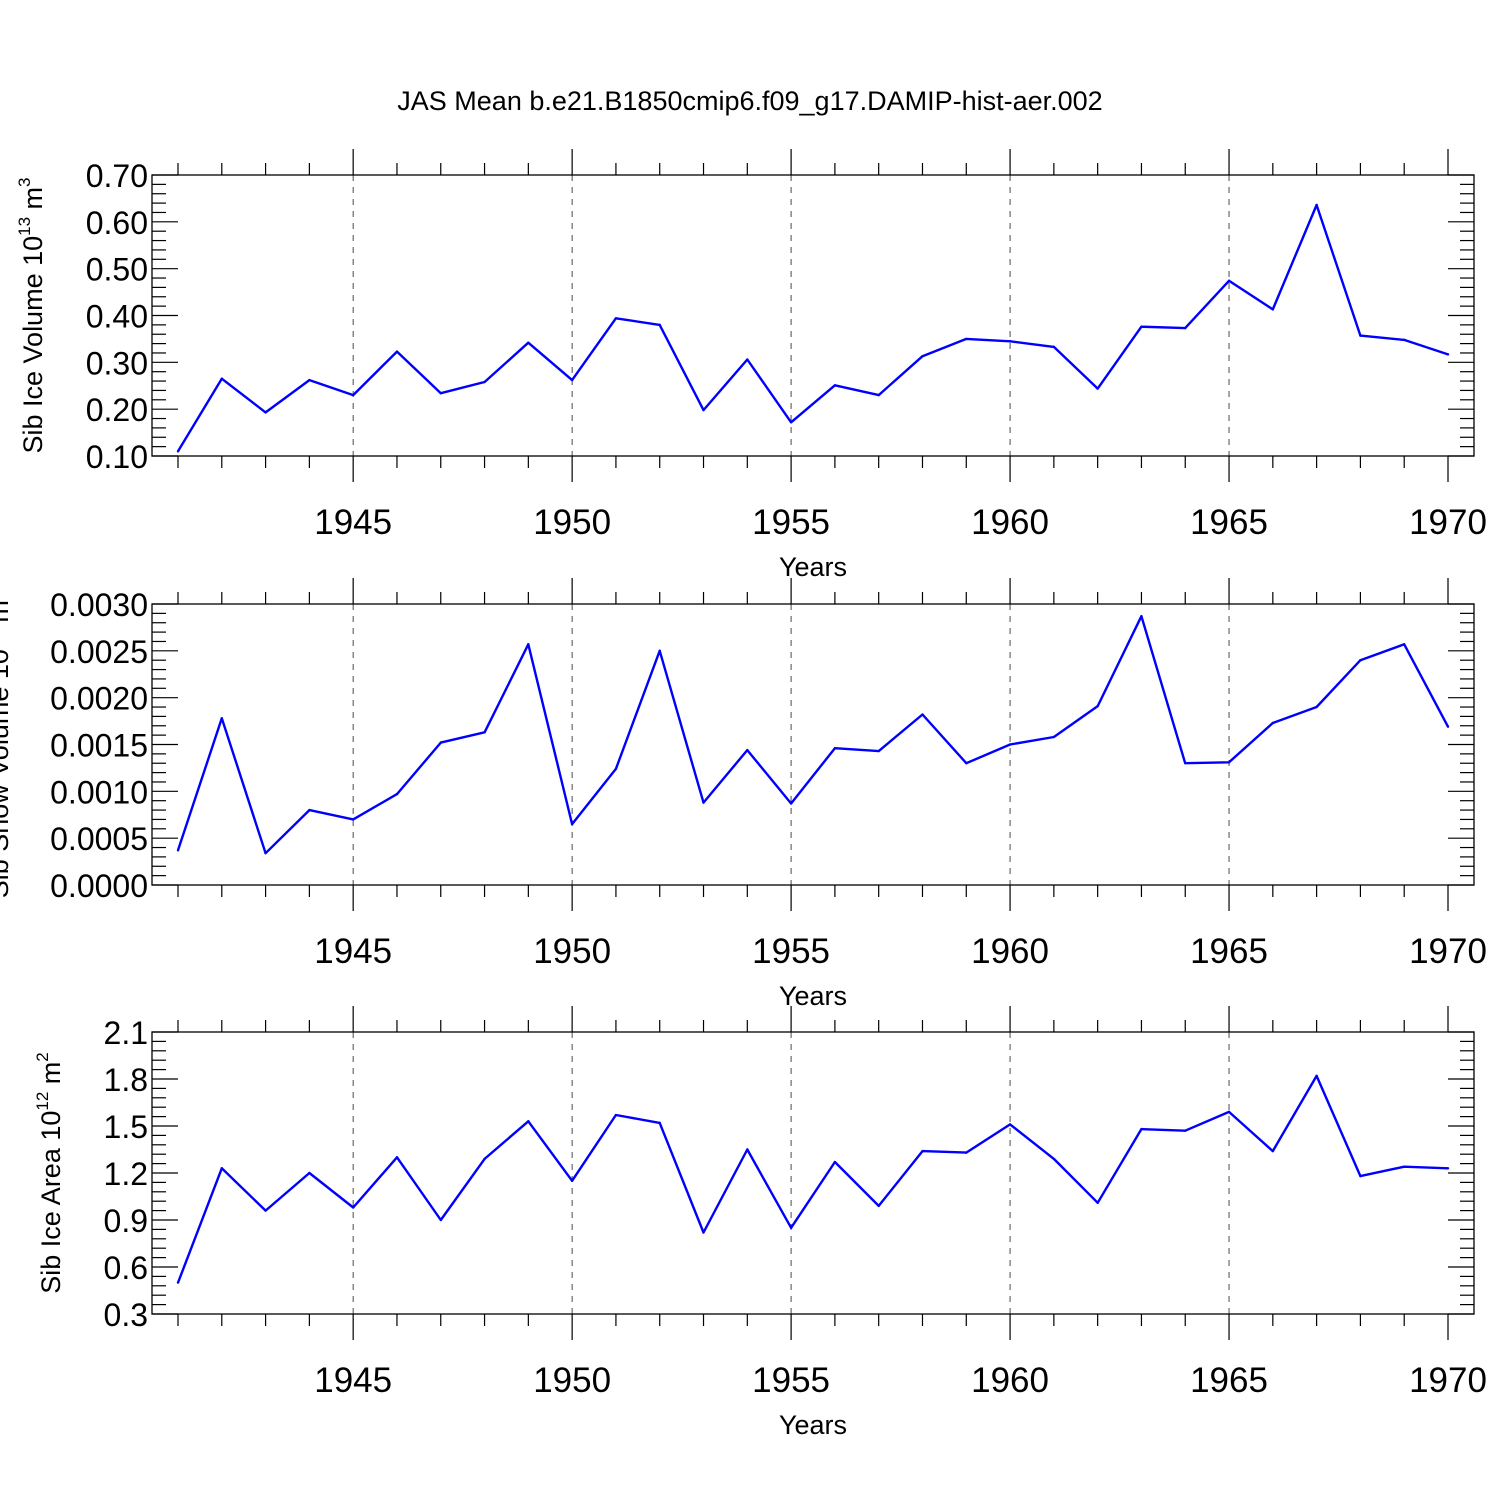 The width and height of the screenshot is (1500, 1500). Describe the element at coordinates (126, 1268) in the screenshot. I see `y-tick-label: 0.6` at that location.